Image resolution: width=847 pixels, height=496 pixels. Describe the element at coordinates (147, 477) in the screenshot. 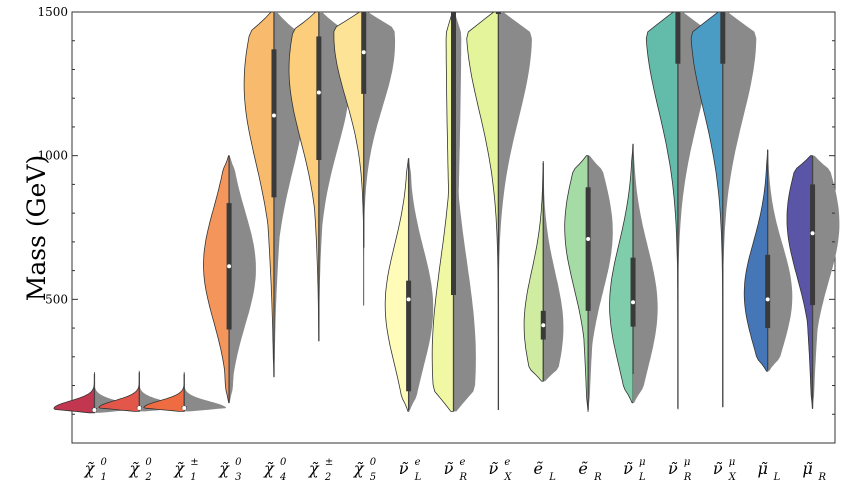

I see `x-tick-label-sub: 2` at that location.